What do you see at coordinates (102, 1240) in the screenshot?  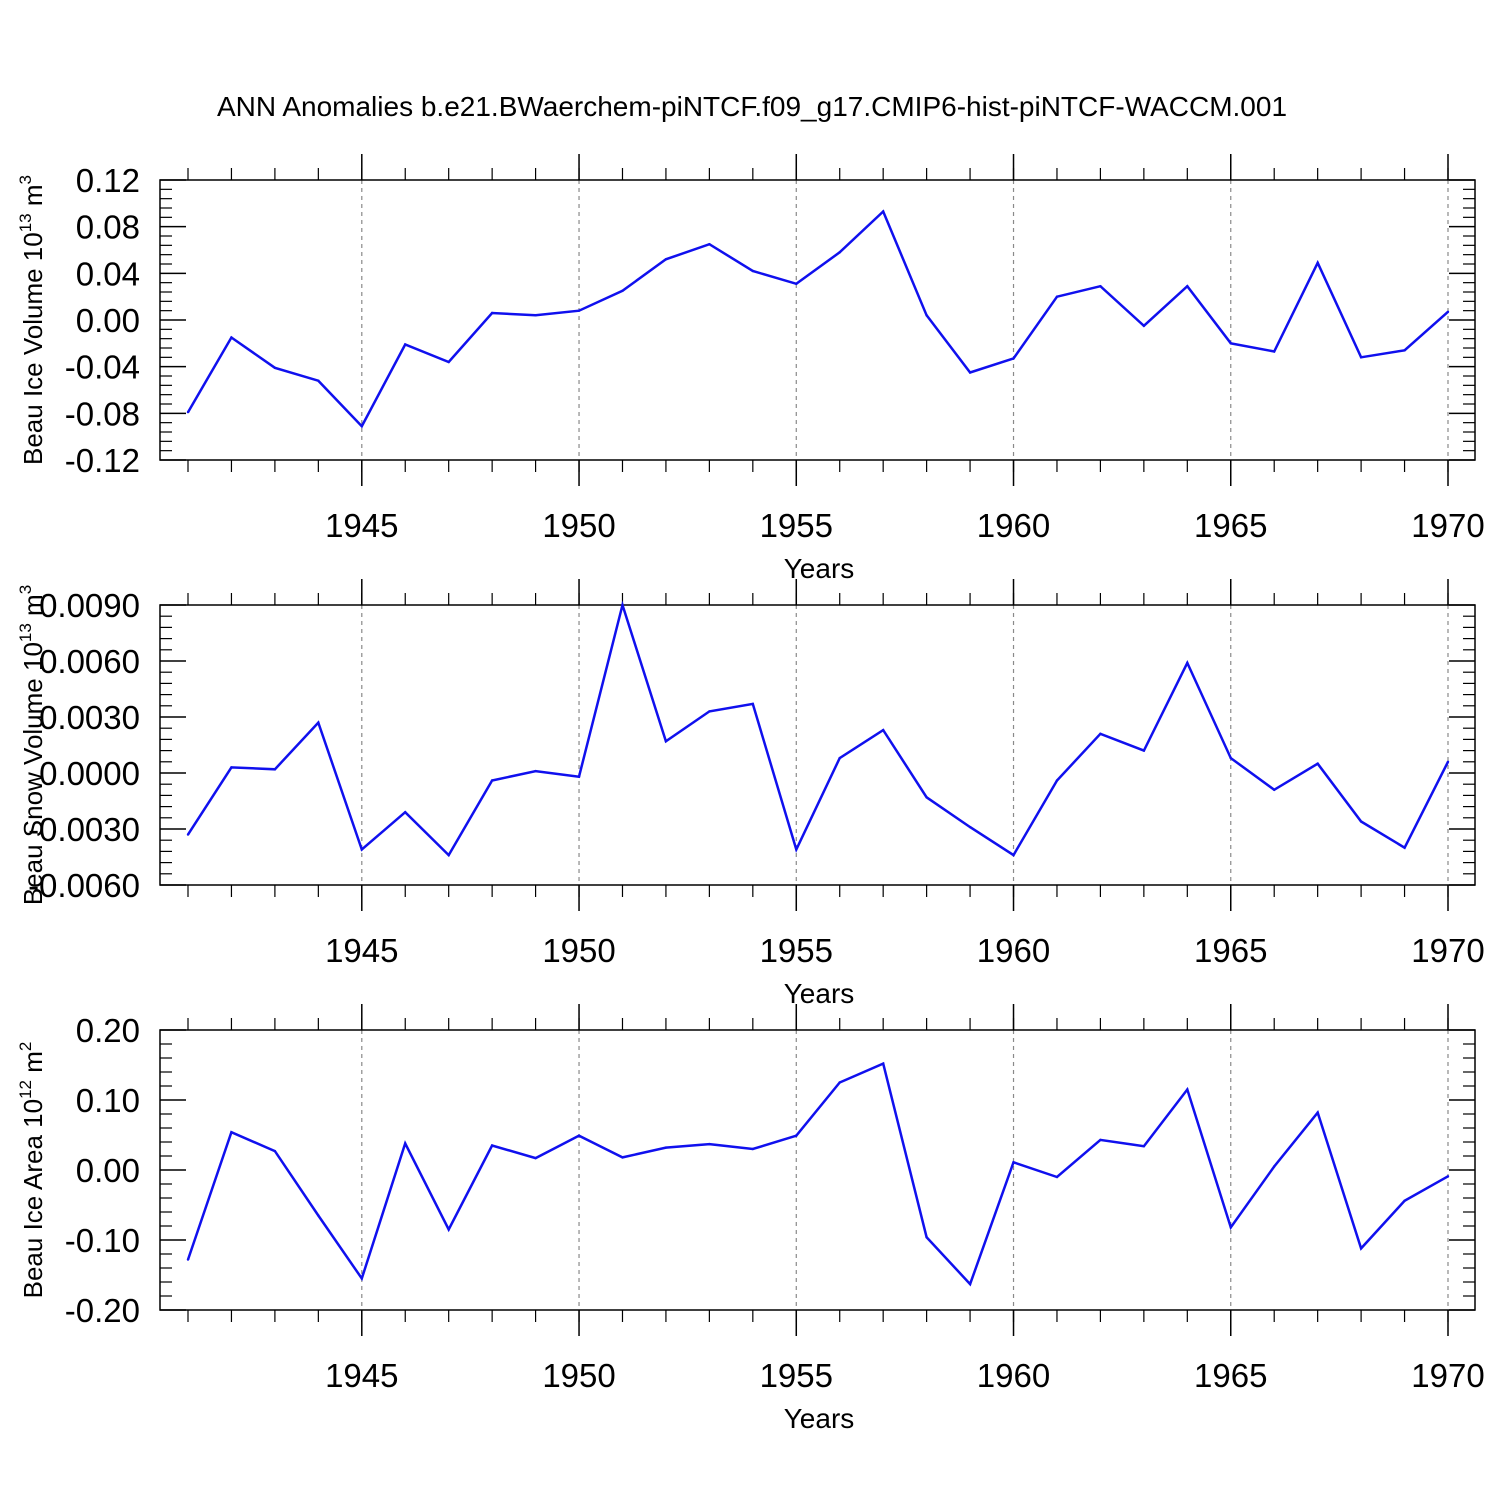 I see `y-tick-label: -0.10` at bounding box center [102, 1240].